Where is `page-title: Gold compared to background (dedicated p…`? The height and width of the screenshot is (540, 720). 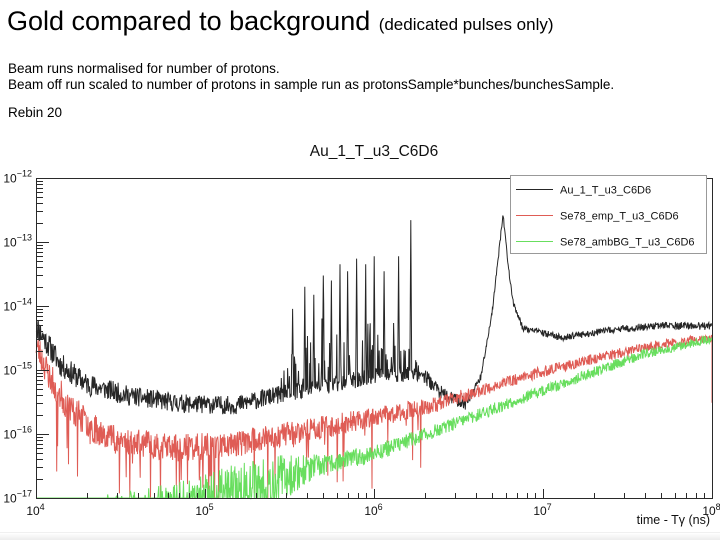 page-title: Gold compared to background (dedicated p… is located at coordinates (280, 21).